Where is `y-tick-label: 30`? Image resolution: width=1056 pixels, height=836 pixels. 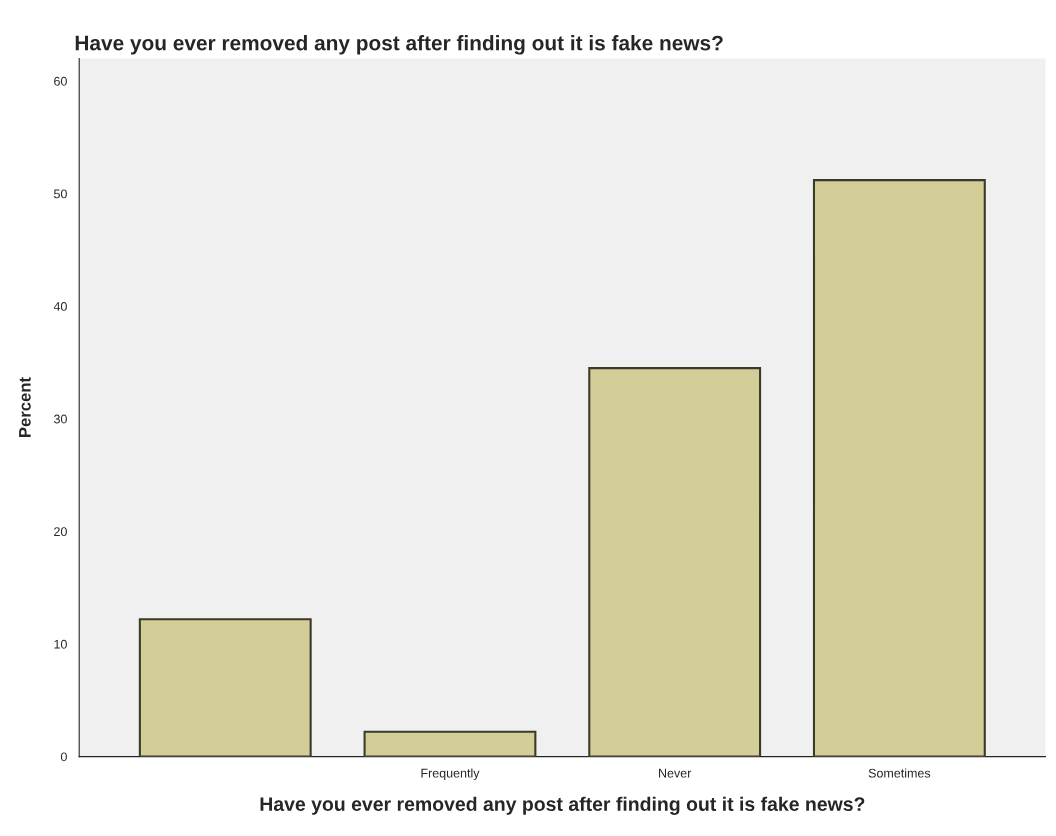 y-tick-label: 30 is located at coordinates (60, 419).